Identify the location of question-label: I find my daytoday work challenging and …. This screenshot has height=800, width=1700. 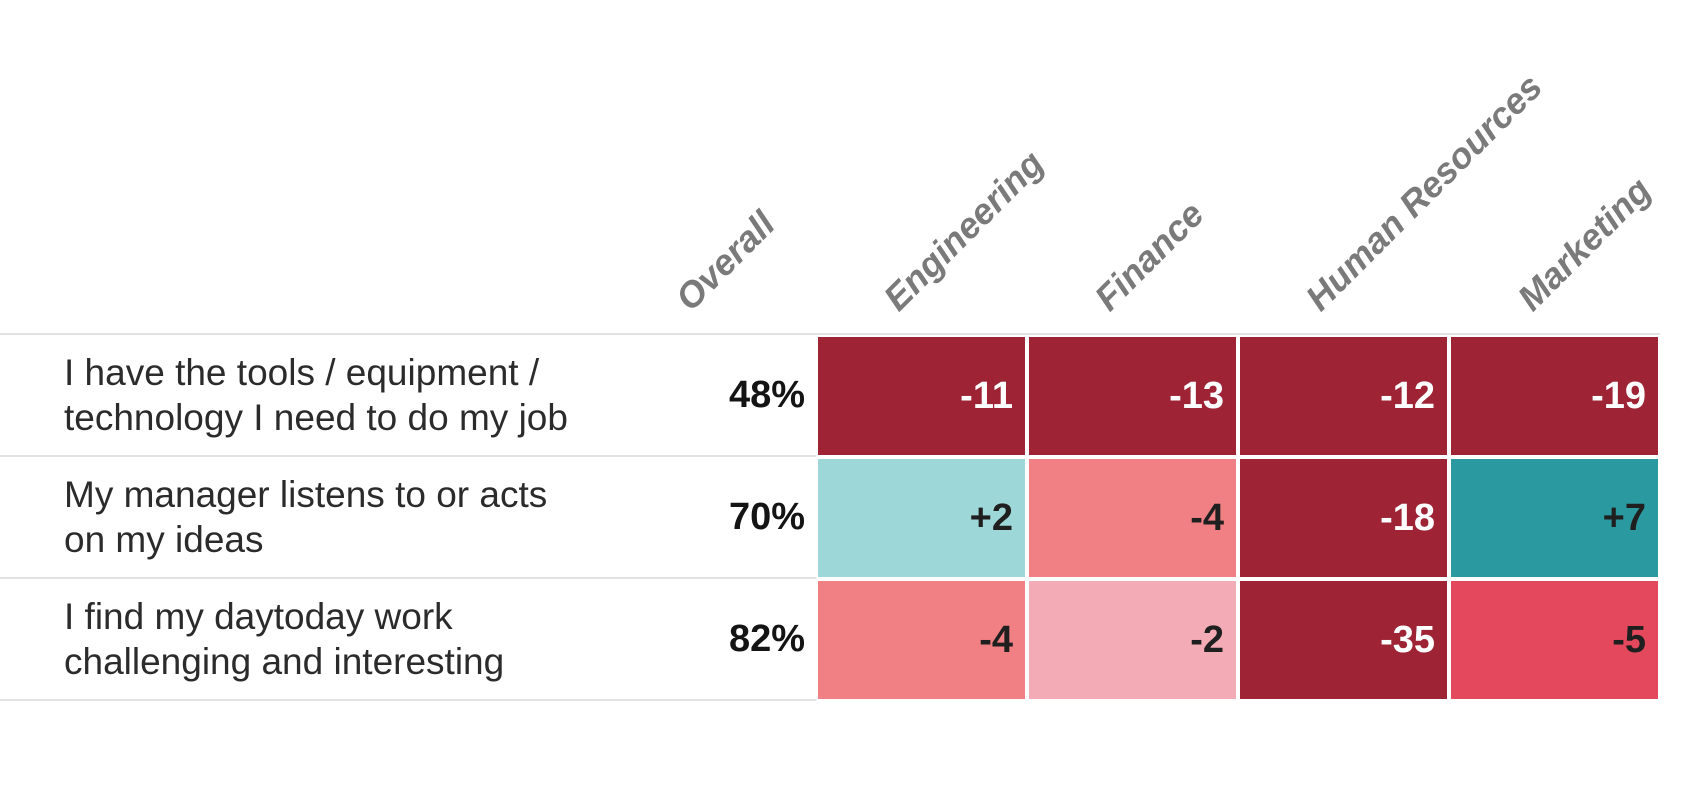
(330, 640).